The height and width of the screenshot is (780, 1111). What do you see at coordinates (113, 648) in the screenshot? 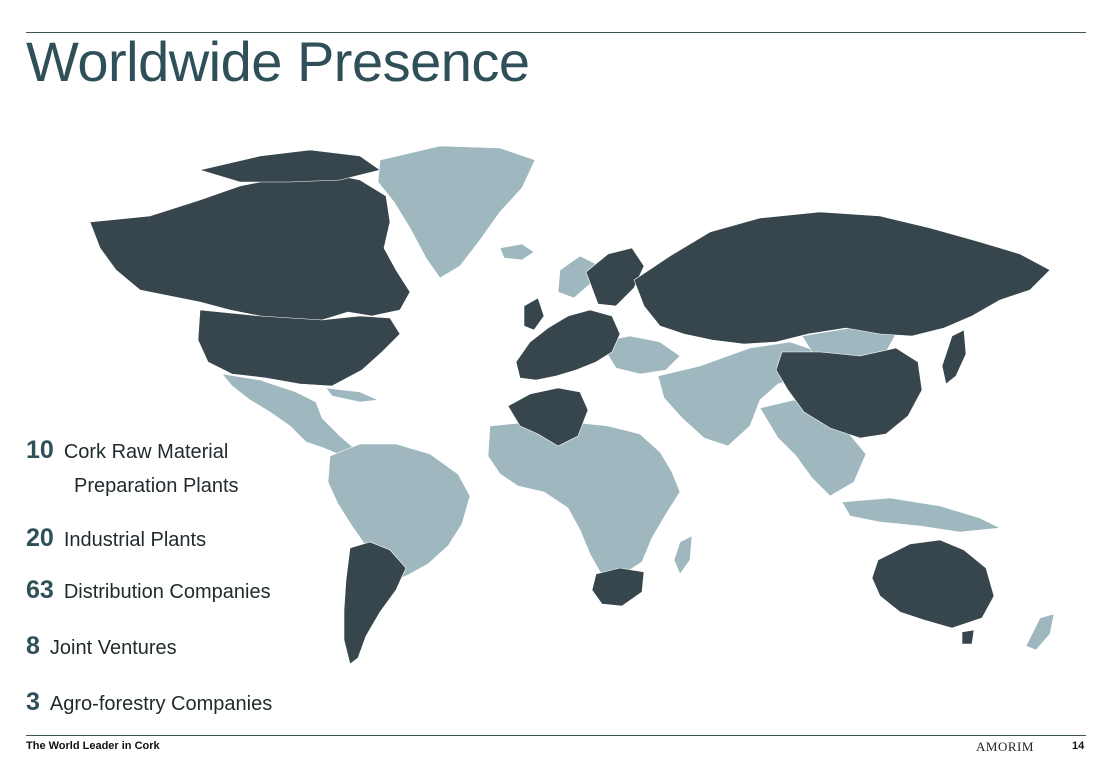
I see `stat-label: Joint Ventures` at bounding box center [113, 648].